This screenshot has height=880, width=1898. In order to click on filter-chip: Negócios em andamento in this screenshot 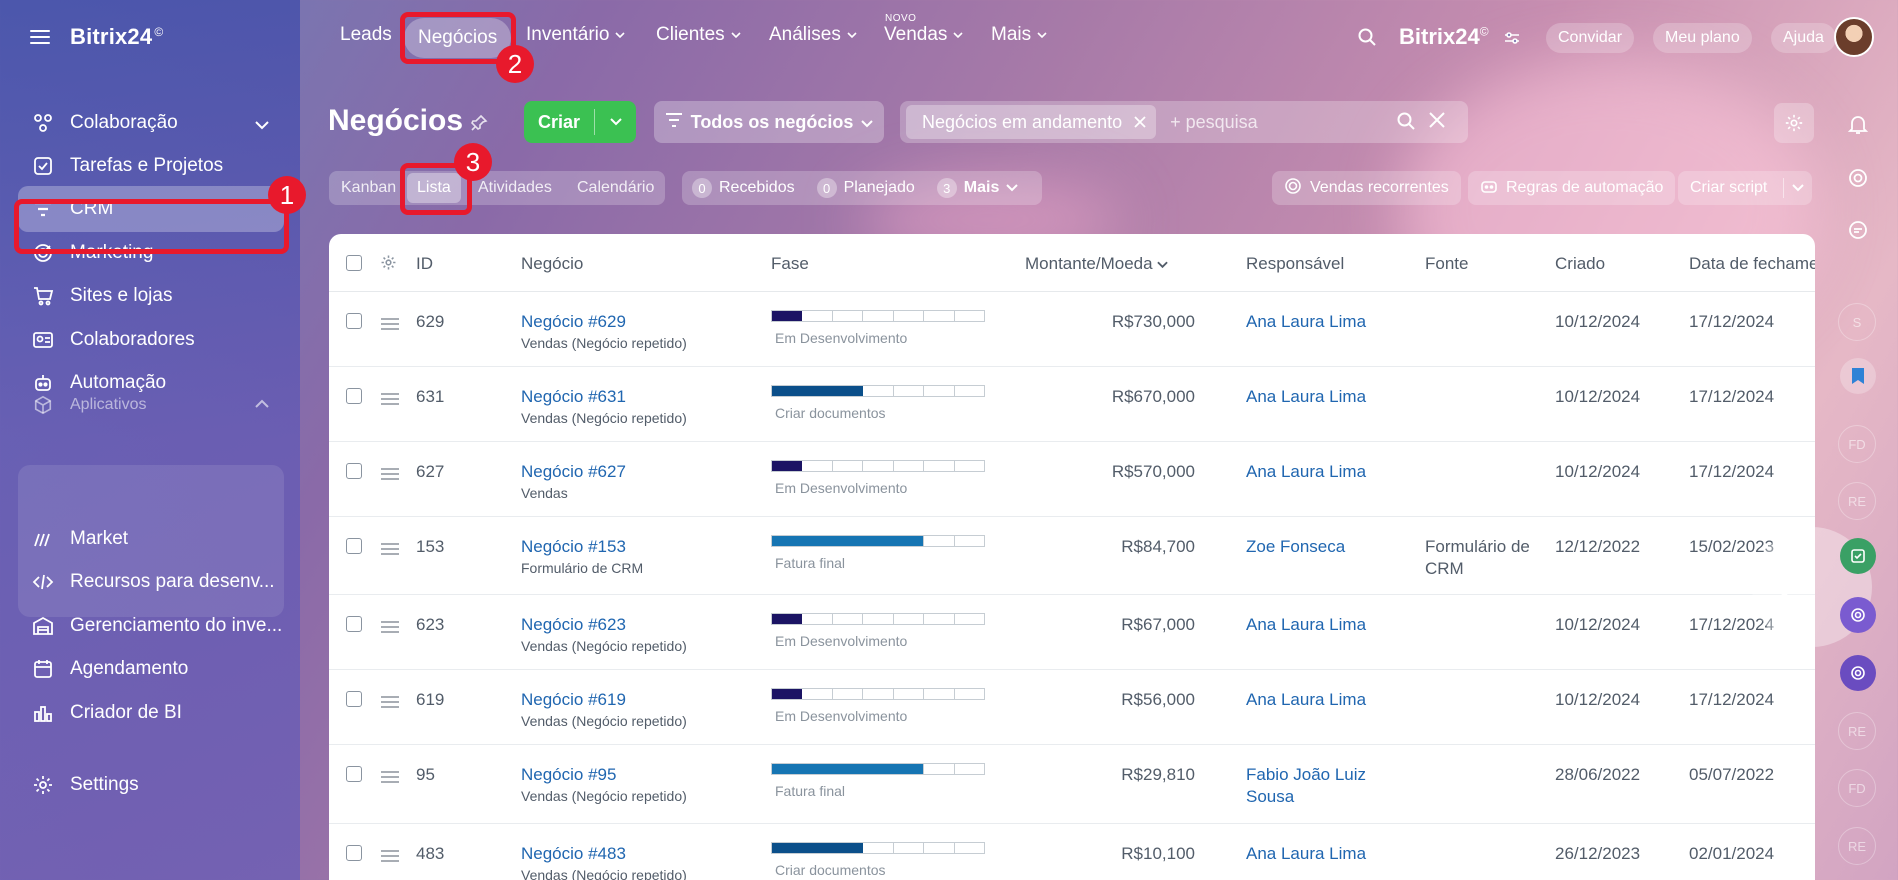, I will do `click(1031, 122)`.